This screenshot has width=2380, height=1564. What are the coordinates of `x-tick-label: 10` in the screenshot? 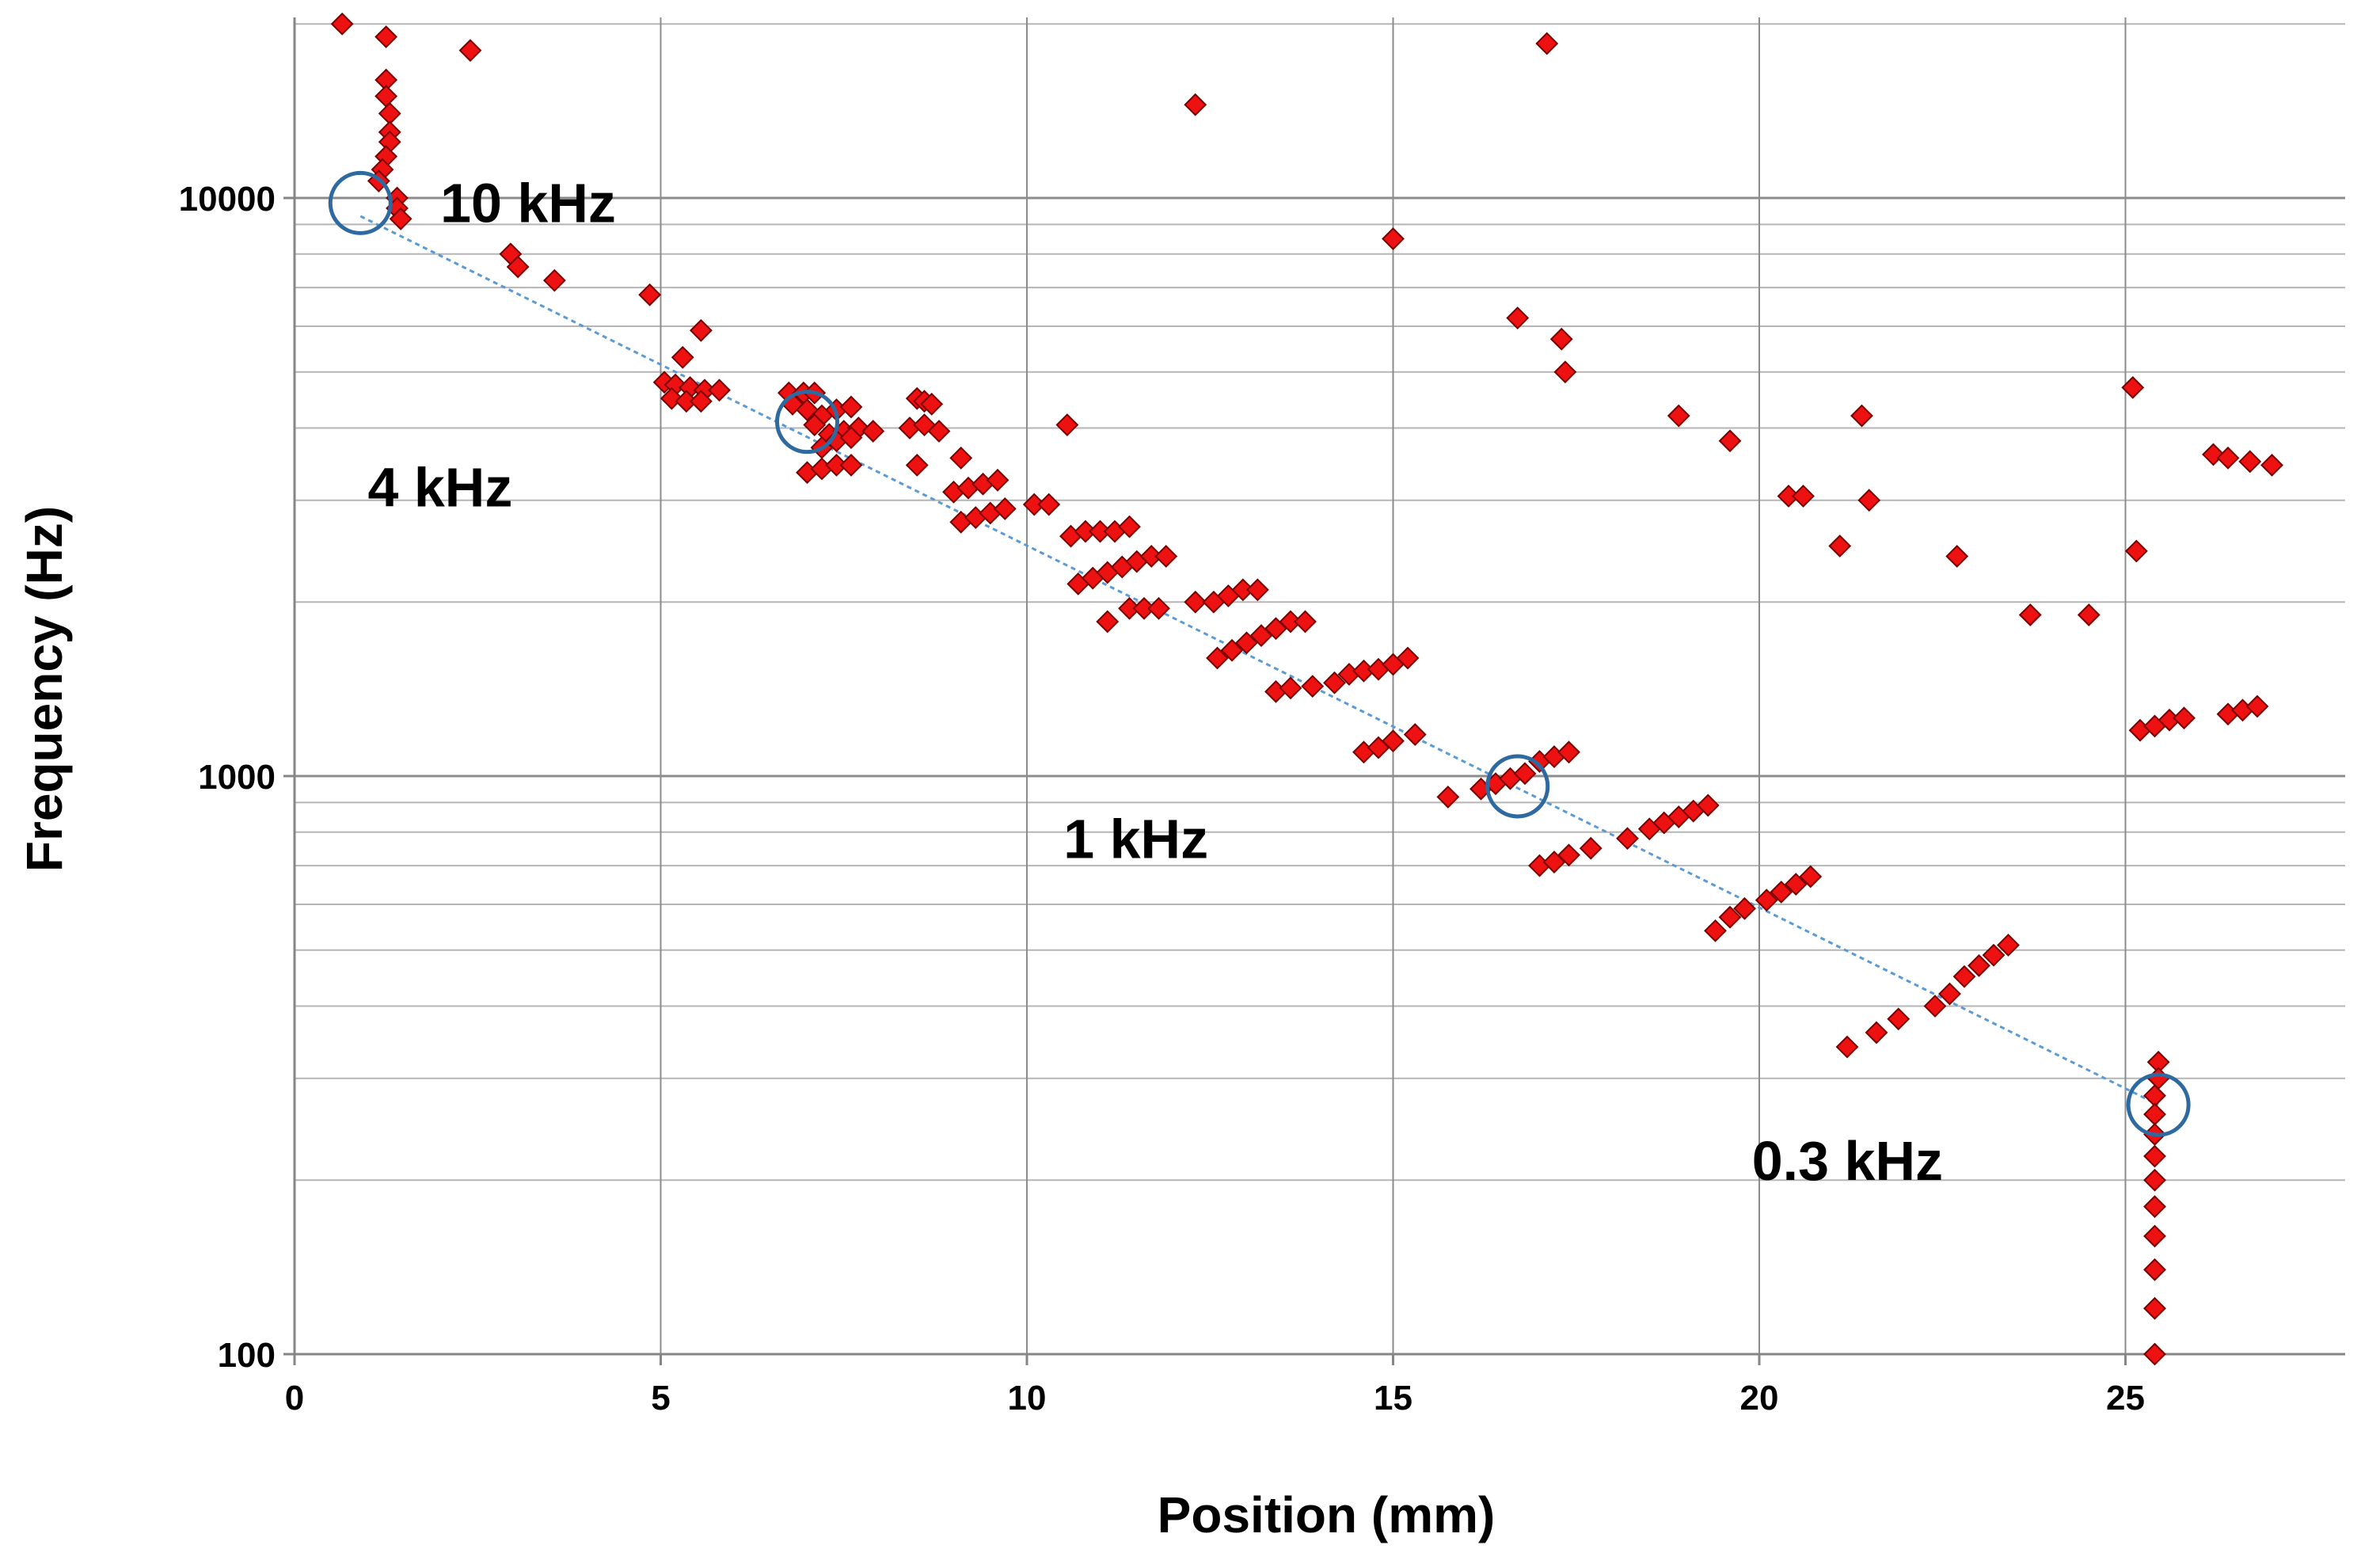 It's located at (1027, 1398).